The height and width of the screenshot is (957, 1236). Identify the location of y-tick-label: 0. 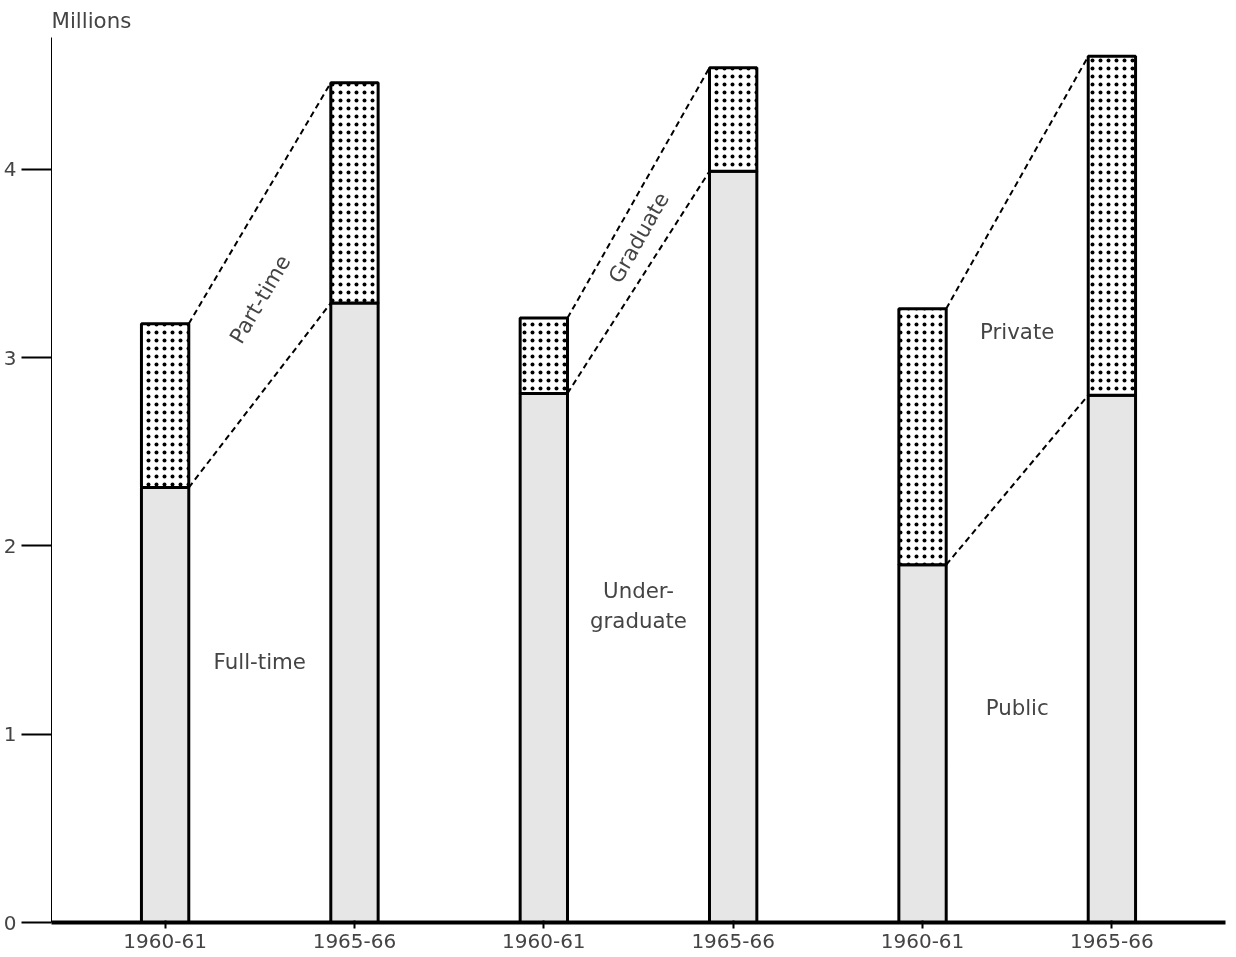
(10, 922).